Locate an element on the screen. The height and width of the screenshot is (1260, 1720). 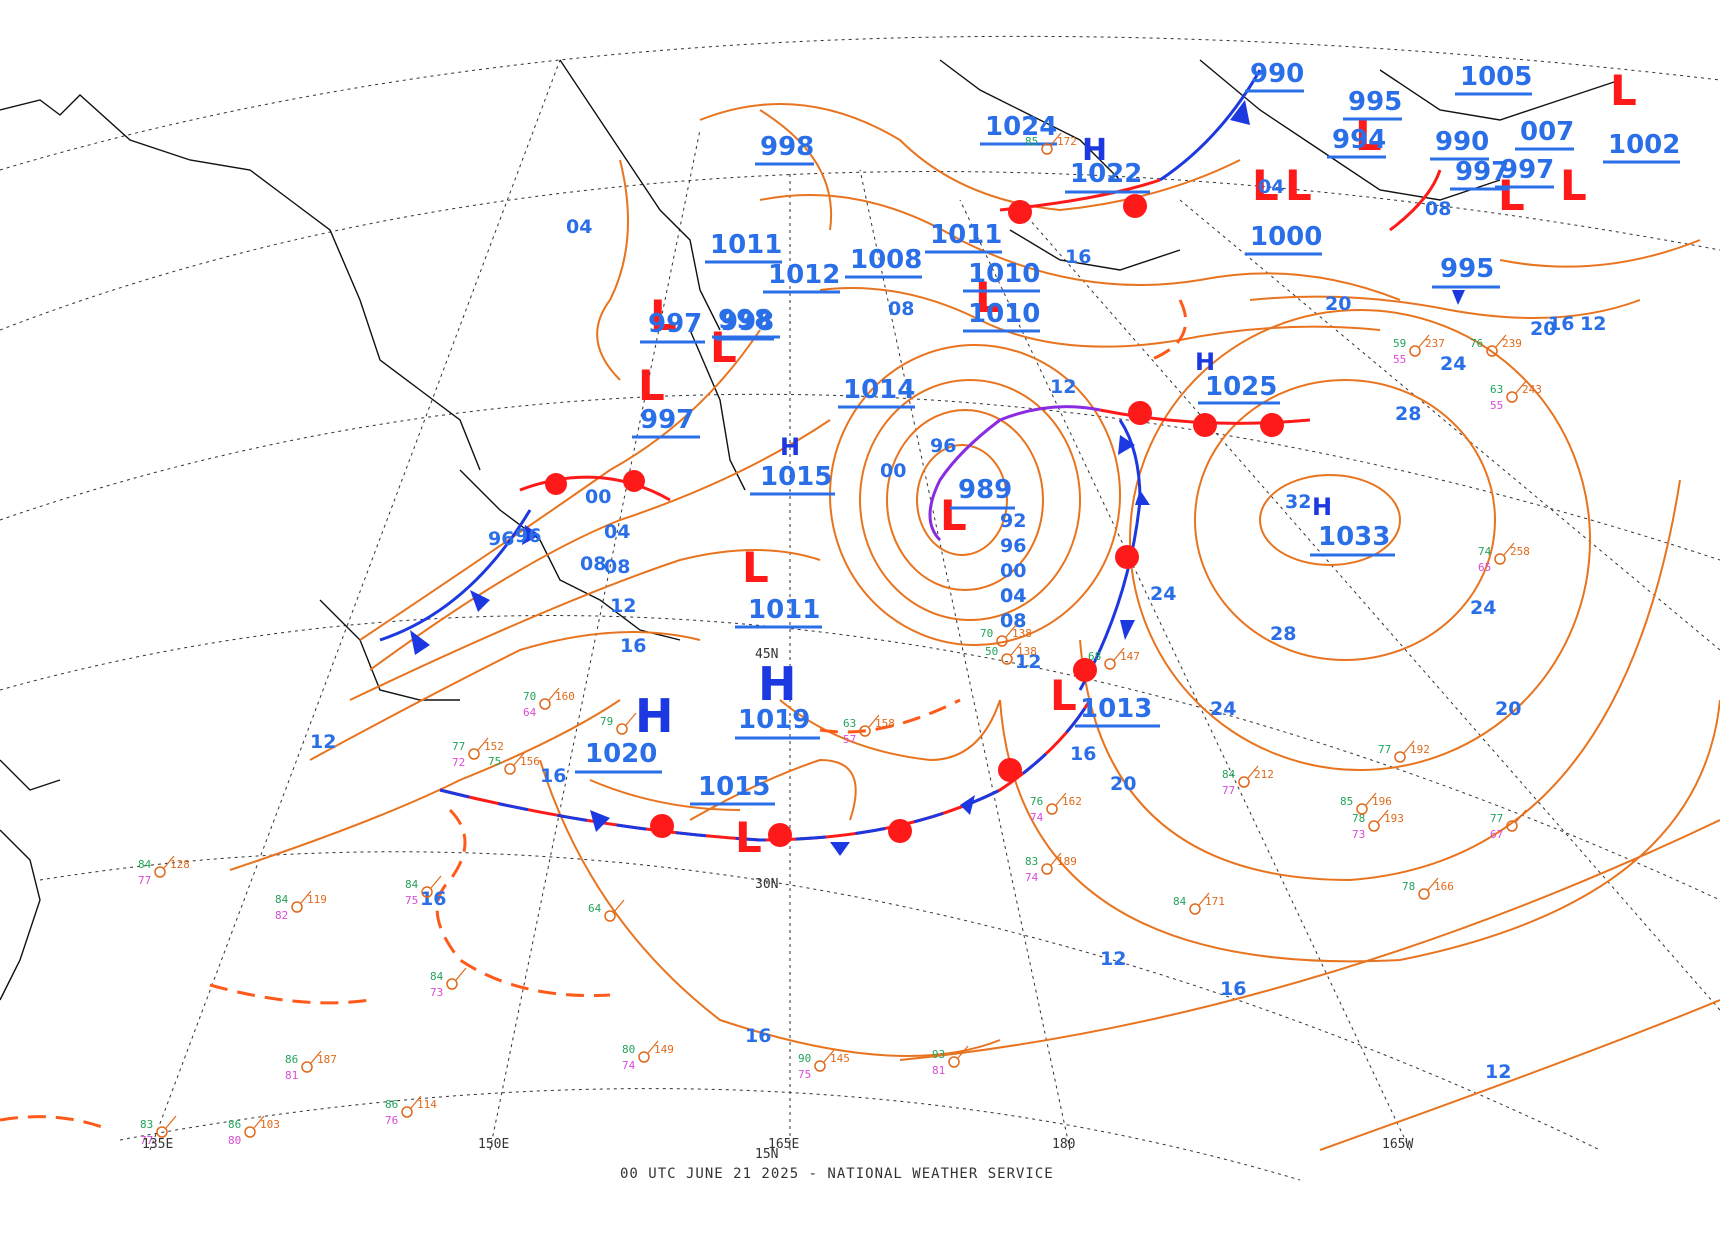
warm-front-west is located at coordinates (595, 488).